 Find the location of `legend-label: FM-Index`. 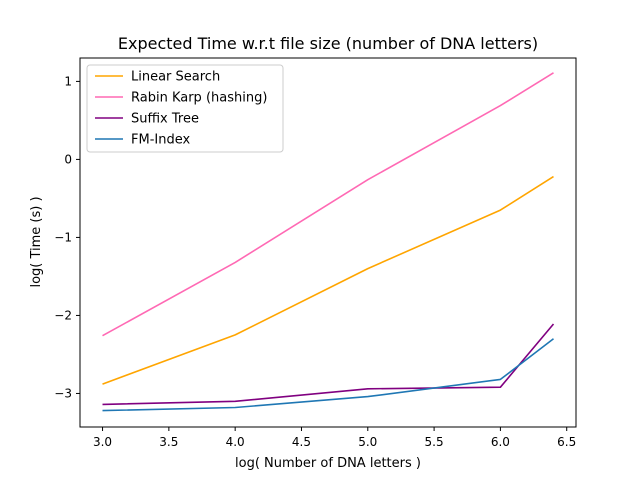

legend-label: FM-Index is located at coordinates (160, 140).